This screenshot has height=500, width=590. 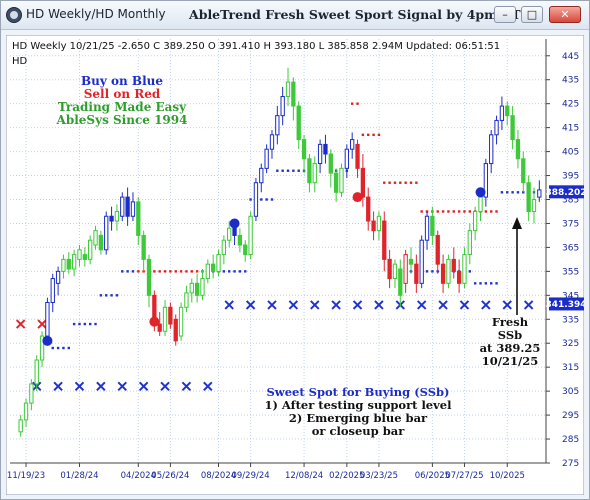 What do you see at coordinates (570, 296) in the screenshot?
I see `y-tick-label: 345` at bounding box center [570, 296].